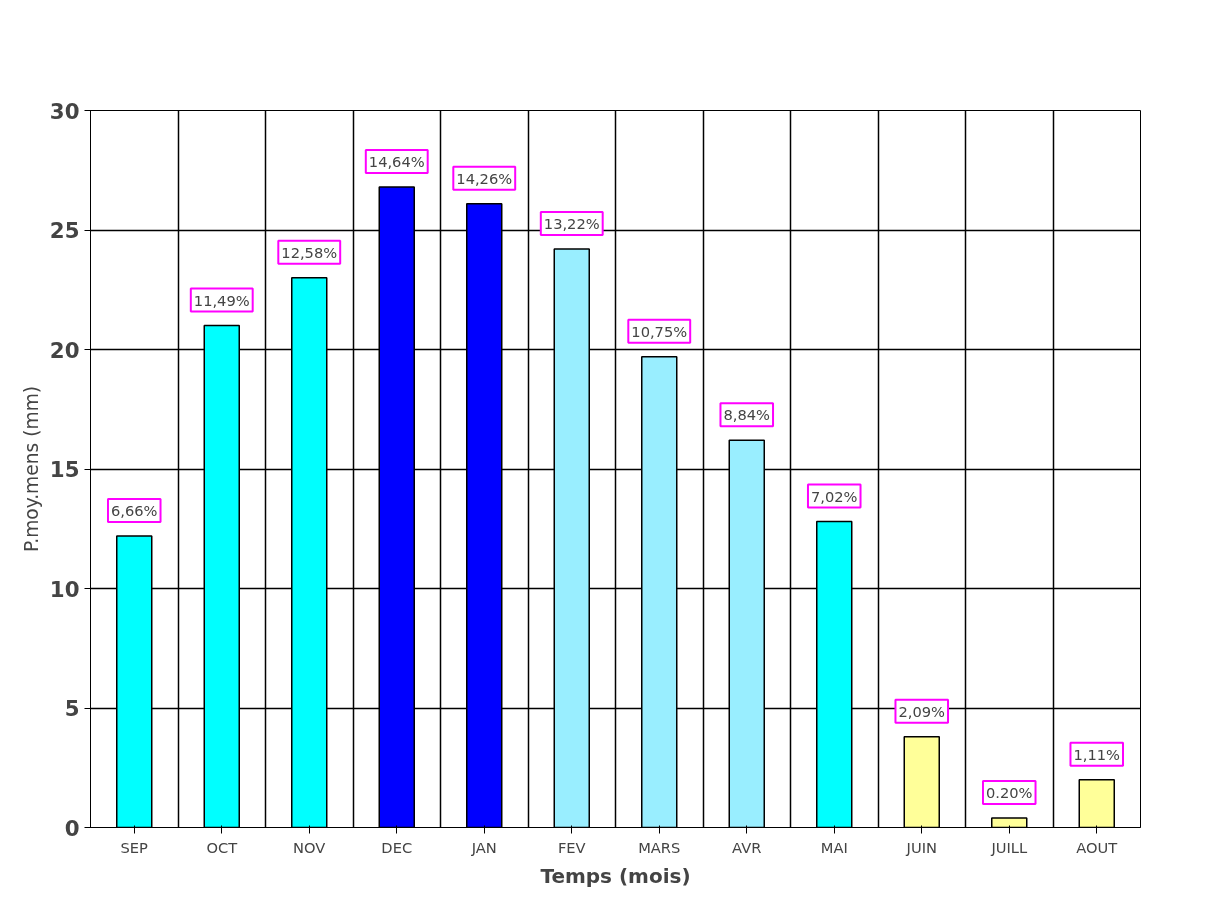 This screenshot has width=1231, height=924. What do you see at coordinates (659, 331) in the screenshot?
I see `annotation: 10,75%` at bounding box center [659, 331].